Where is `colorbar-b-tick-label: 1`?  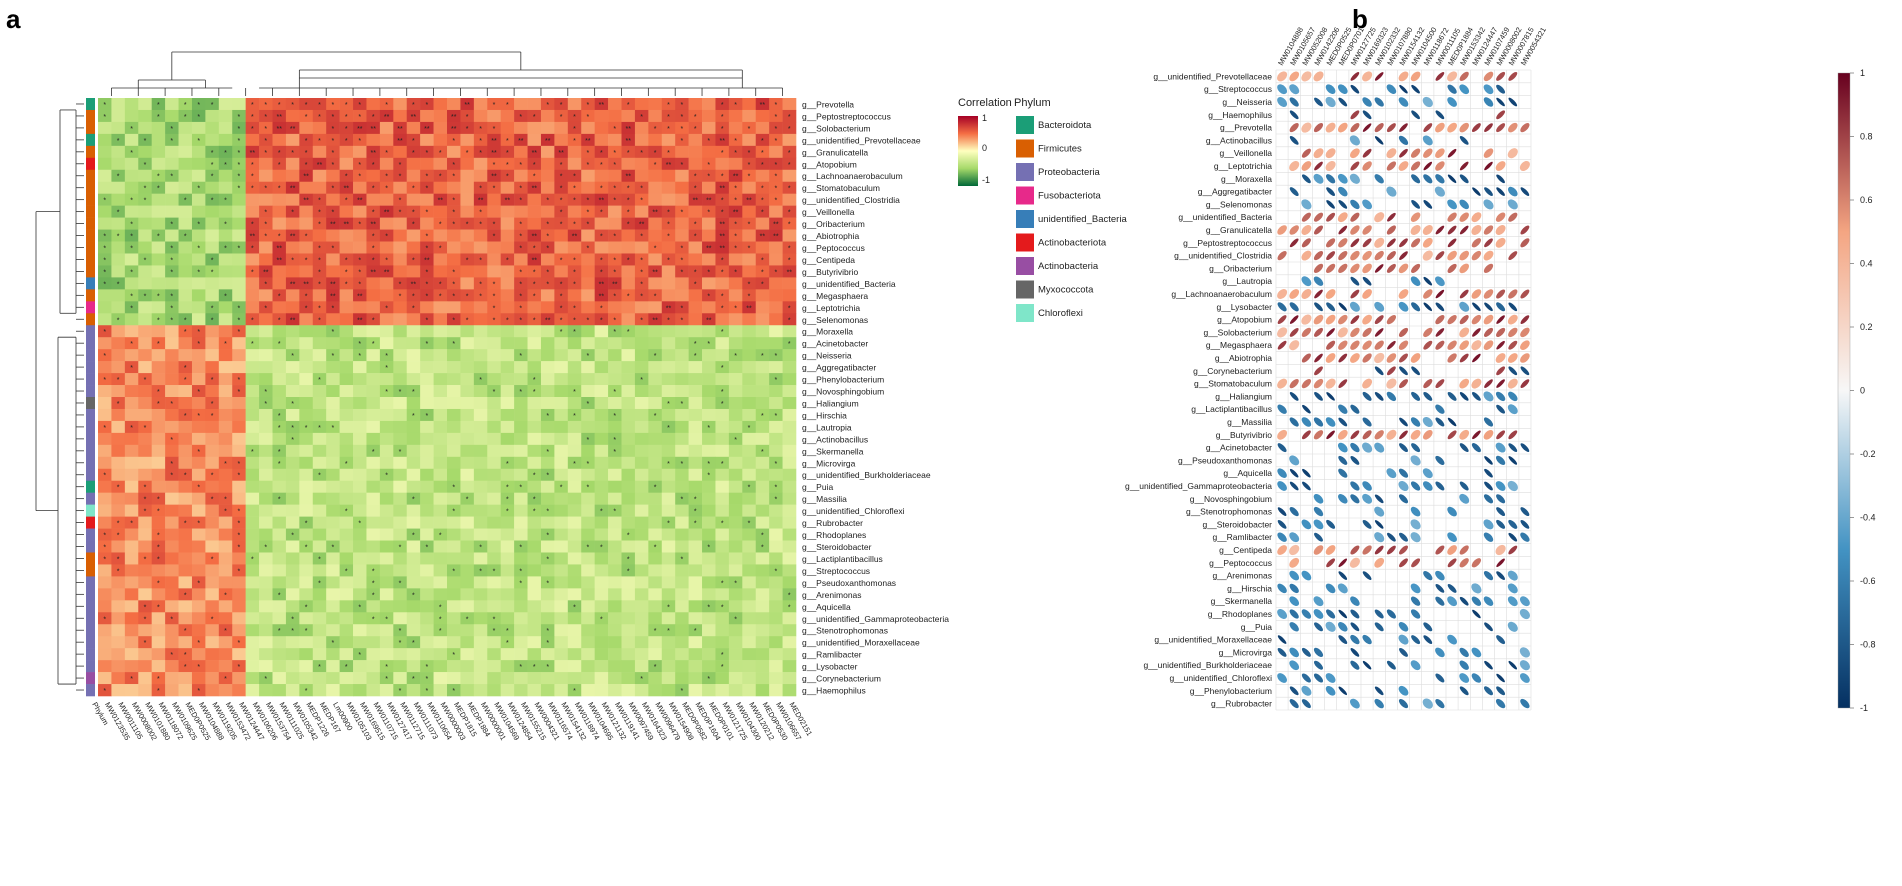 colorbar-b-tick-label: 1 is located at coordinates (1862, 73).